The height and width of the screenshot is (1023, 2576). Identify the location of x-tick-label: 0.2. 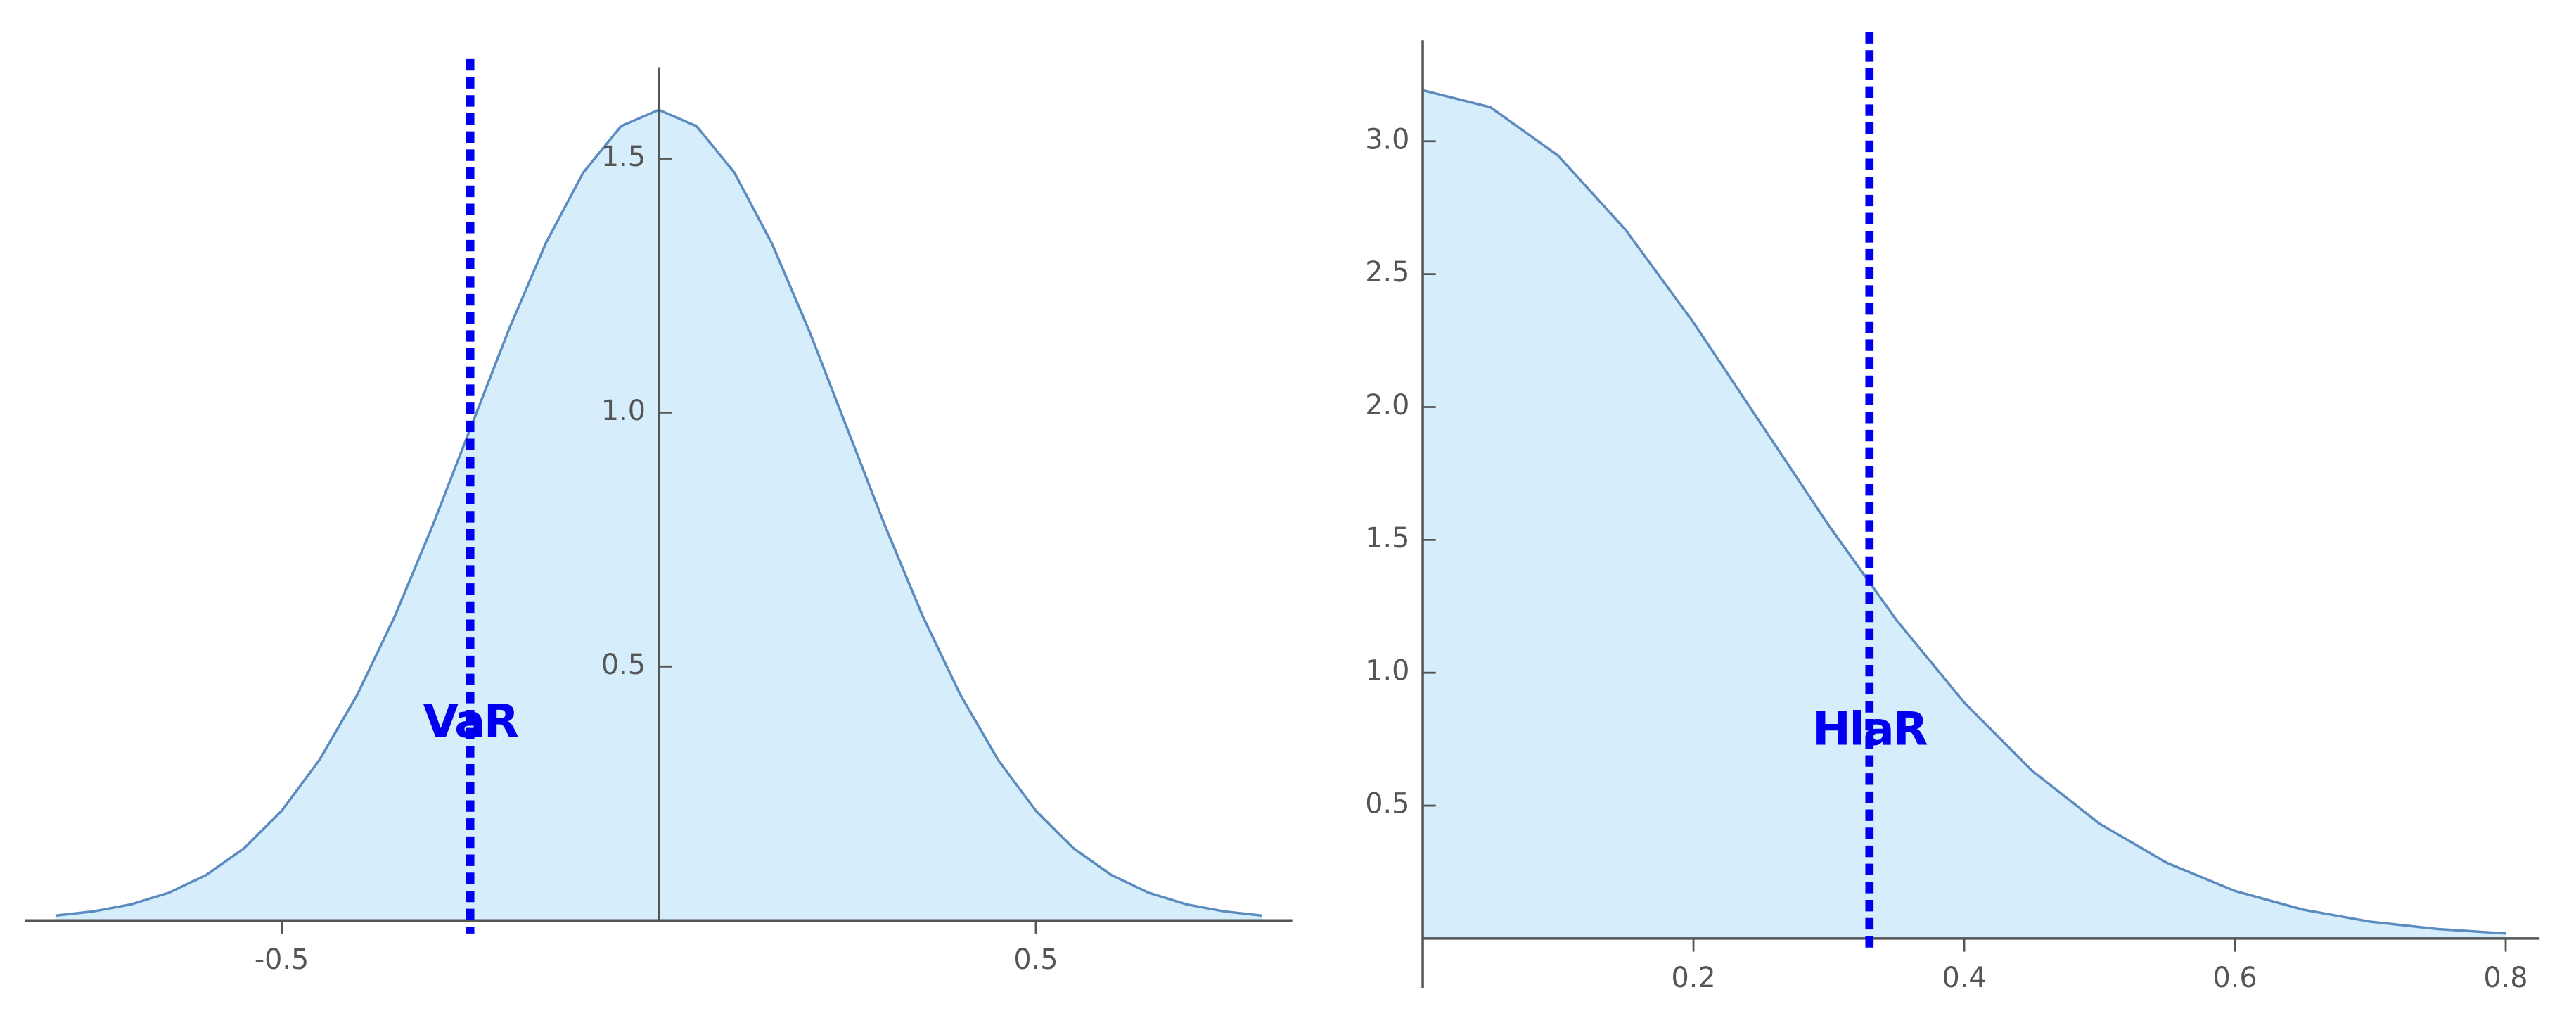
(1693, 978).